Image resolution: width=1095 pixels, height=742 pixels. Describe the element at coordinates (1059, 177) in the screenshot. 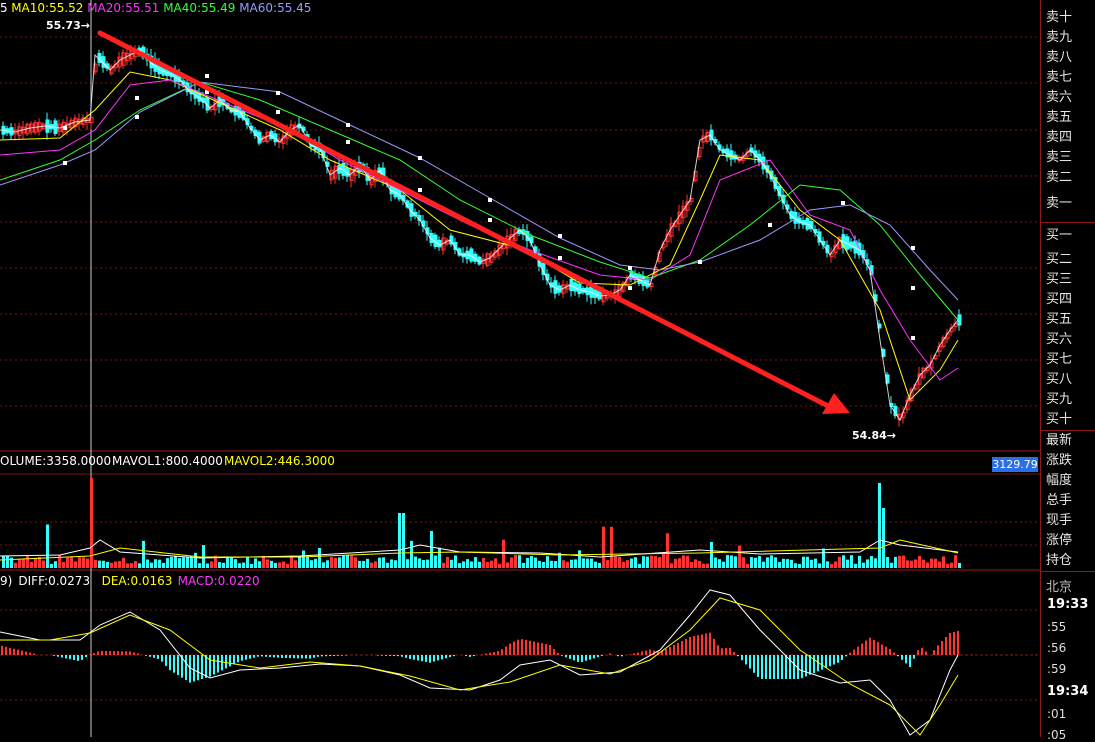

I see `sell-level-label: 卖二` at that location.